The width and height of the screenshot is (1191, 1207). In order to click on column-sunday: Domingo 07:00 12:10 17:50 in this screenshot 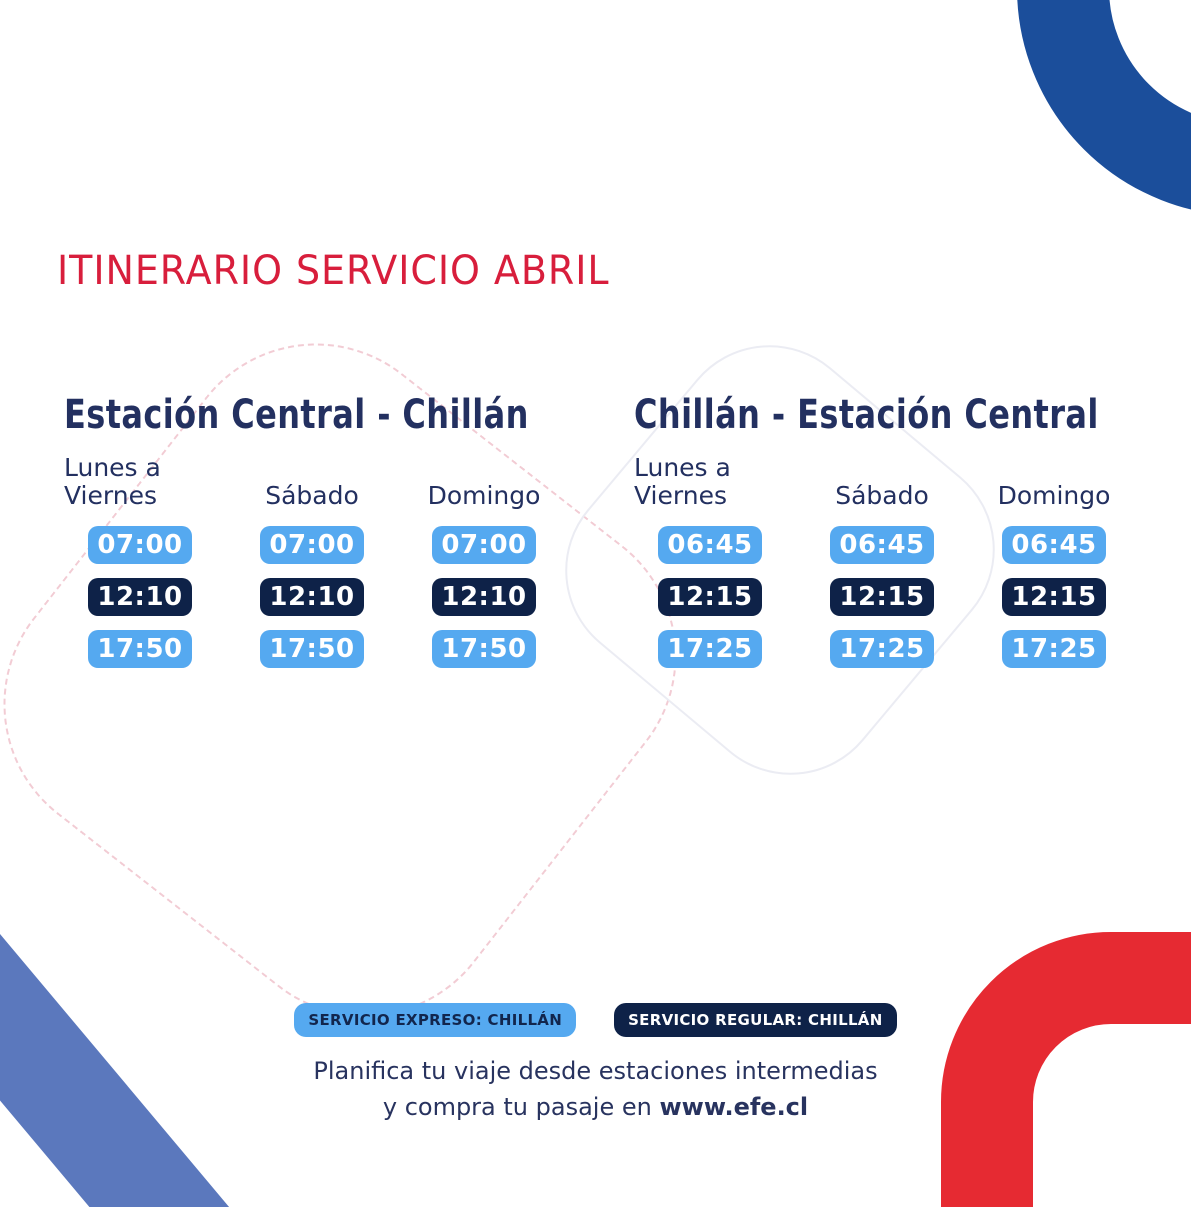, I will do `click(484, 559)`.